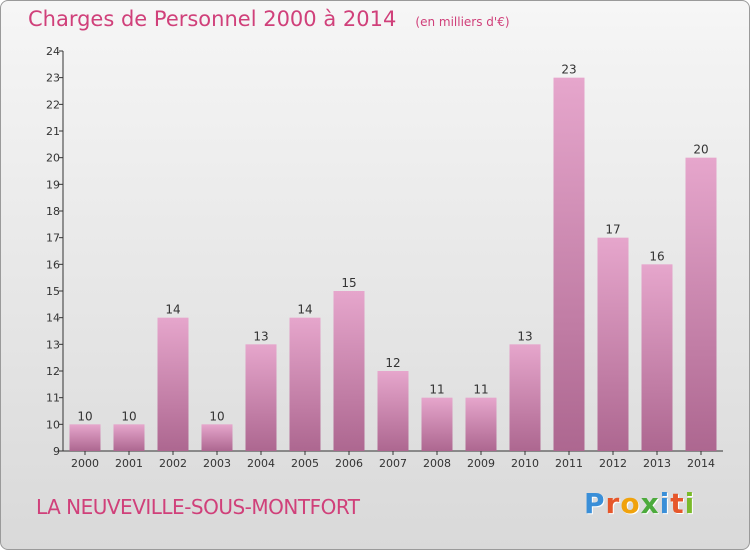  I want to click on x-tick-label: 2014, so click(701, 463).